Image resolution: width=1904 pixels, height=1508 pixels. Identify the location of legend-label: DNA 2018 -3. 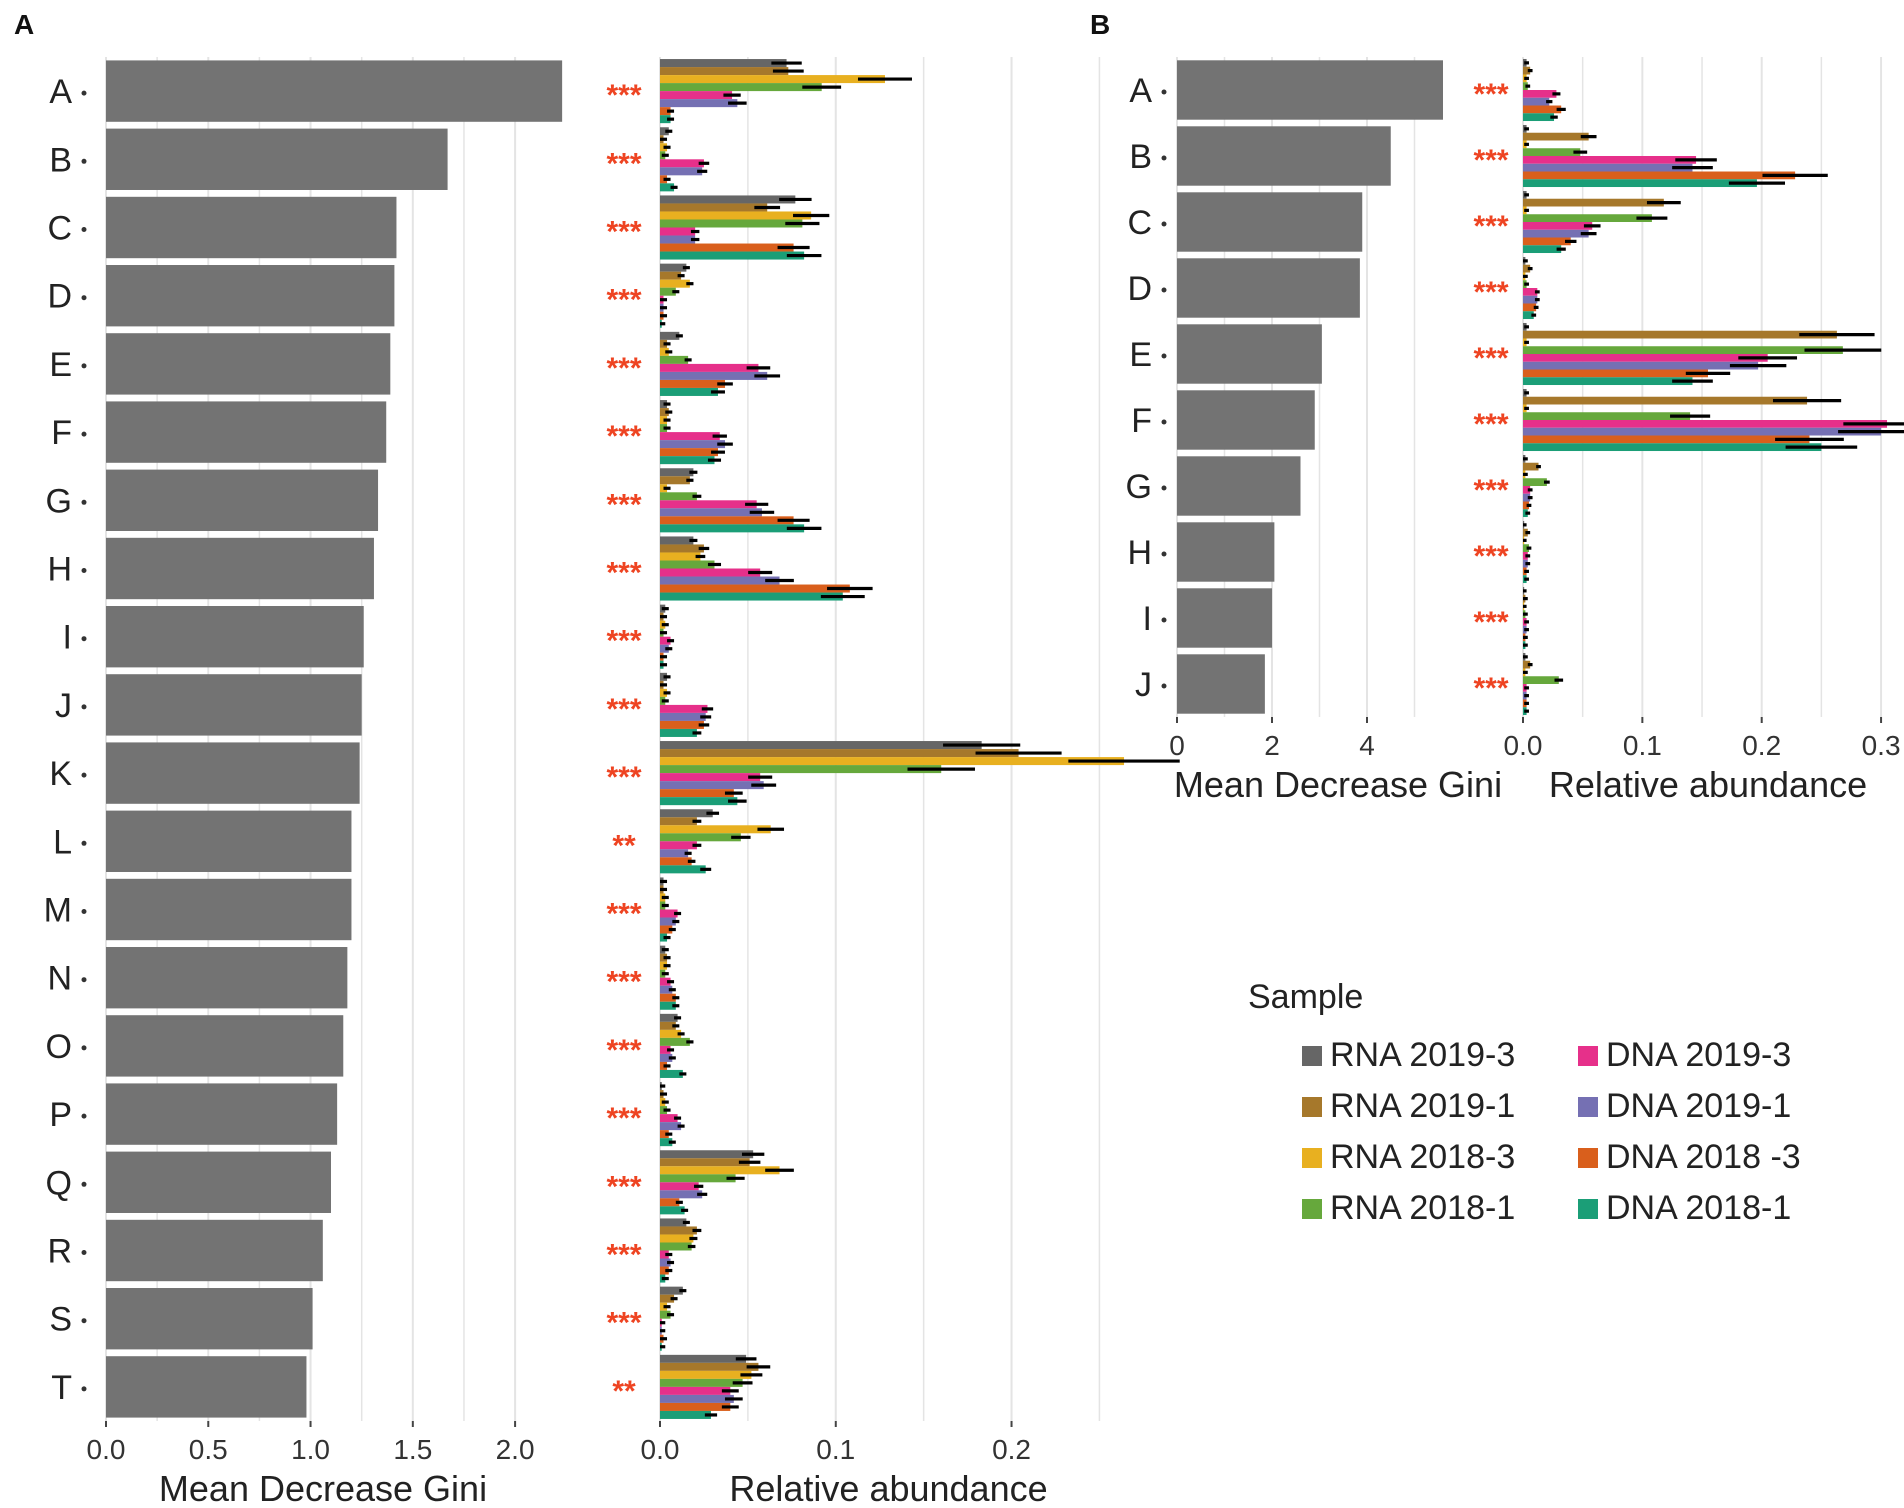
(1703, 1157).